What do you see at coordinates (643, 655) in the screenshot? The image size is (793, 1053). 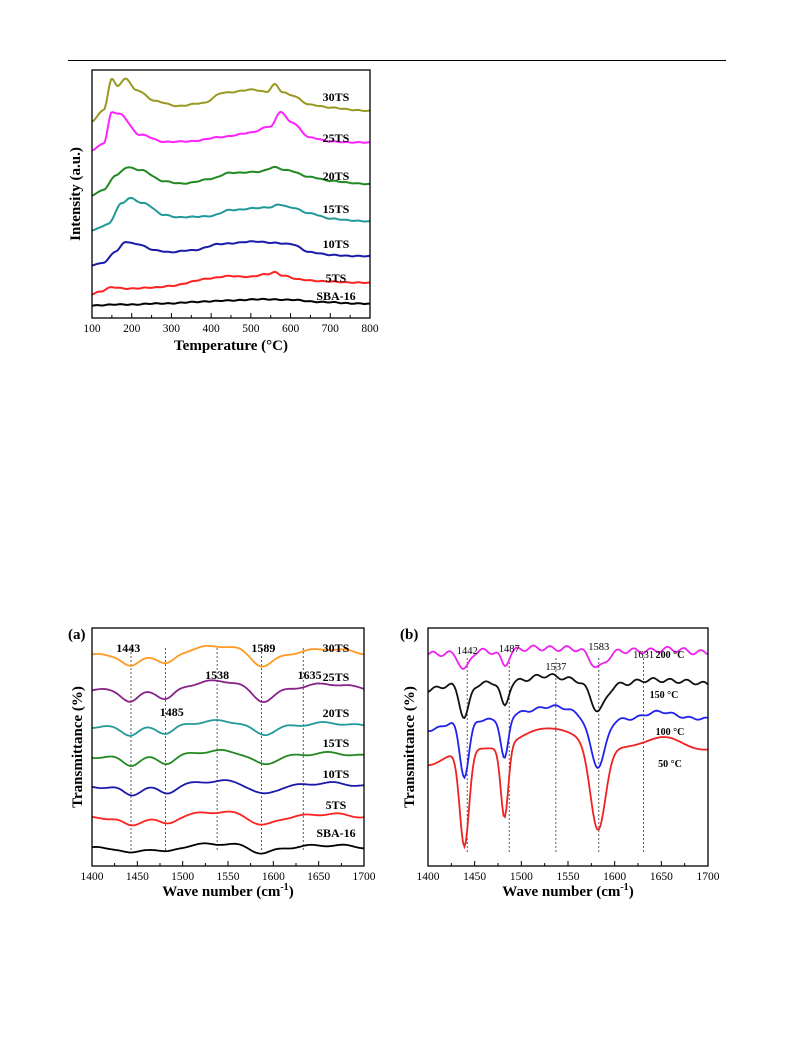 I see `ir-b-peak-annotation: 1631` at bounding box center [643, 655].